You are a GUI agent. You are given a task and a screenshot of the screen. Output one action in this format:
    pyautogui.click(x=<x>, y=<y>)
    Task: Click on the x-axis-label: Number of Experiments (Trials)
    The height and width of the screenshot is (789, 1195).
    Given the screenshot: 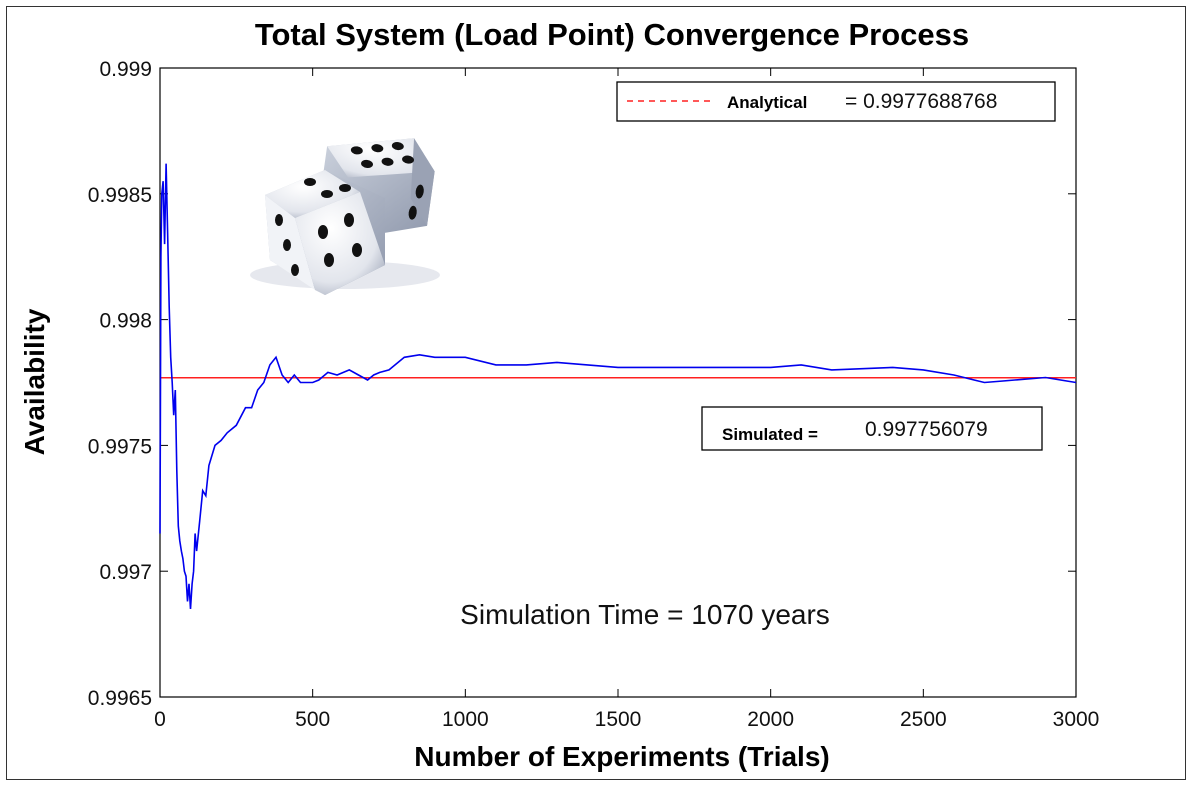 What is the action you would take?
    pyautogui.click(x=621, y=756)
    